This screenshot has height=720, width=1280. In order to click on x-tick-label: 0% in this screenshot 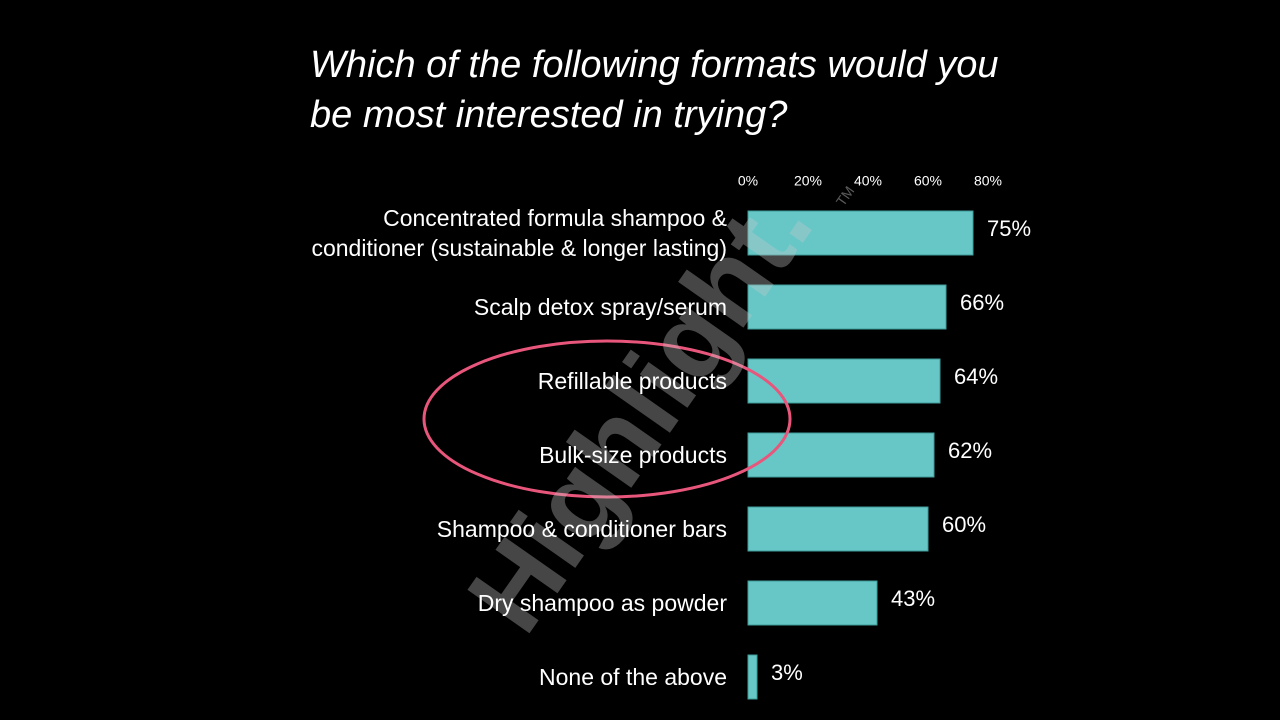, I will do `click(748, 181)`.